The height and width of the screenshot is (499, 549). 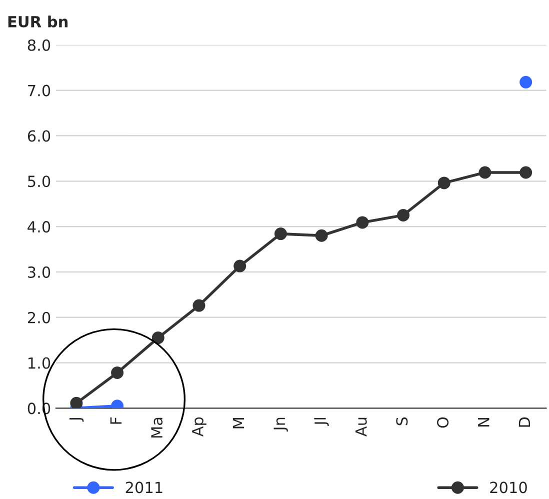 What do you see at coordinates (77, 420) in the screenshot?
I see `x-tick-label: J` at bounding box center [77, 420].